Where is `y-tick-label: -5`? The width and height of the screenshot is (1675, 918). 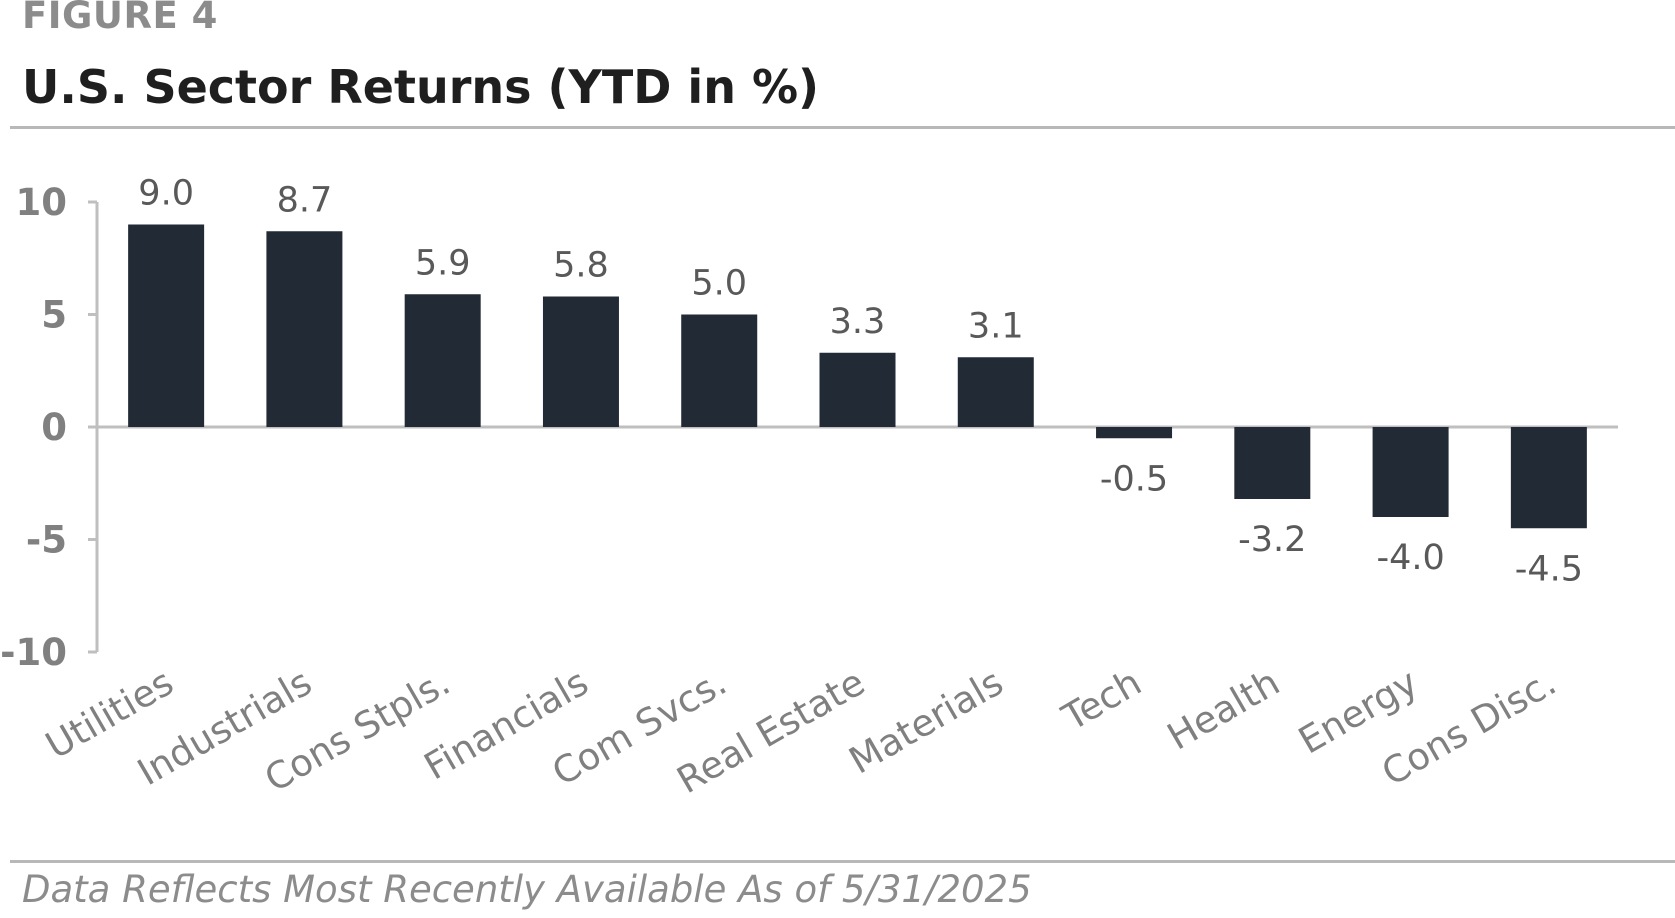 y-tick-label: -5 is located at coordinates (46, 540).